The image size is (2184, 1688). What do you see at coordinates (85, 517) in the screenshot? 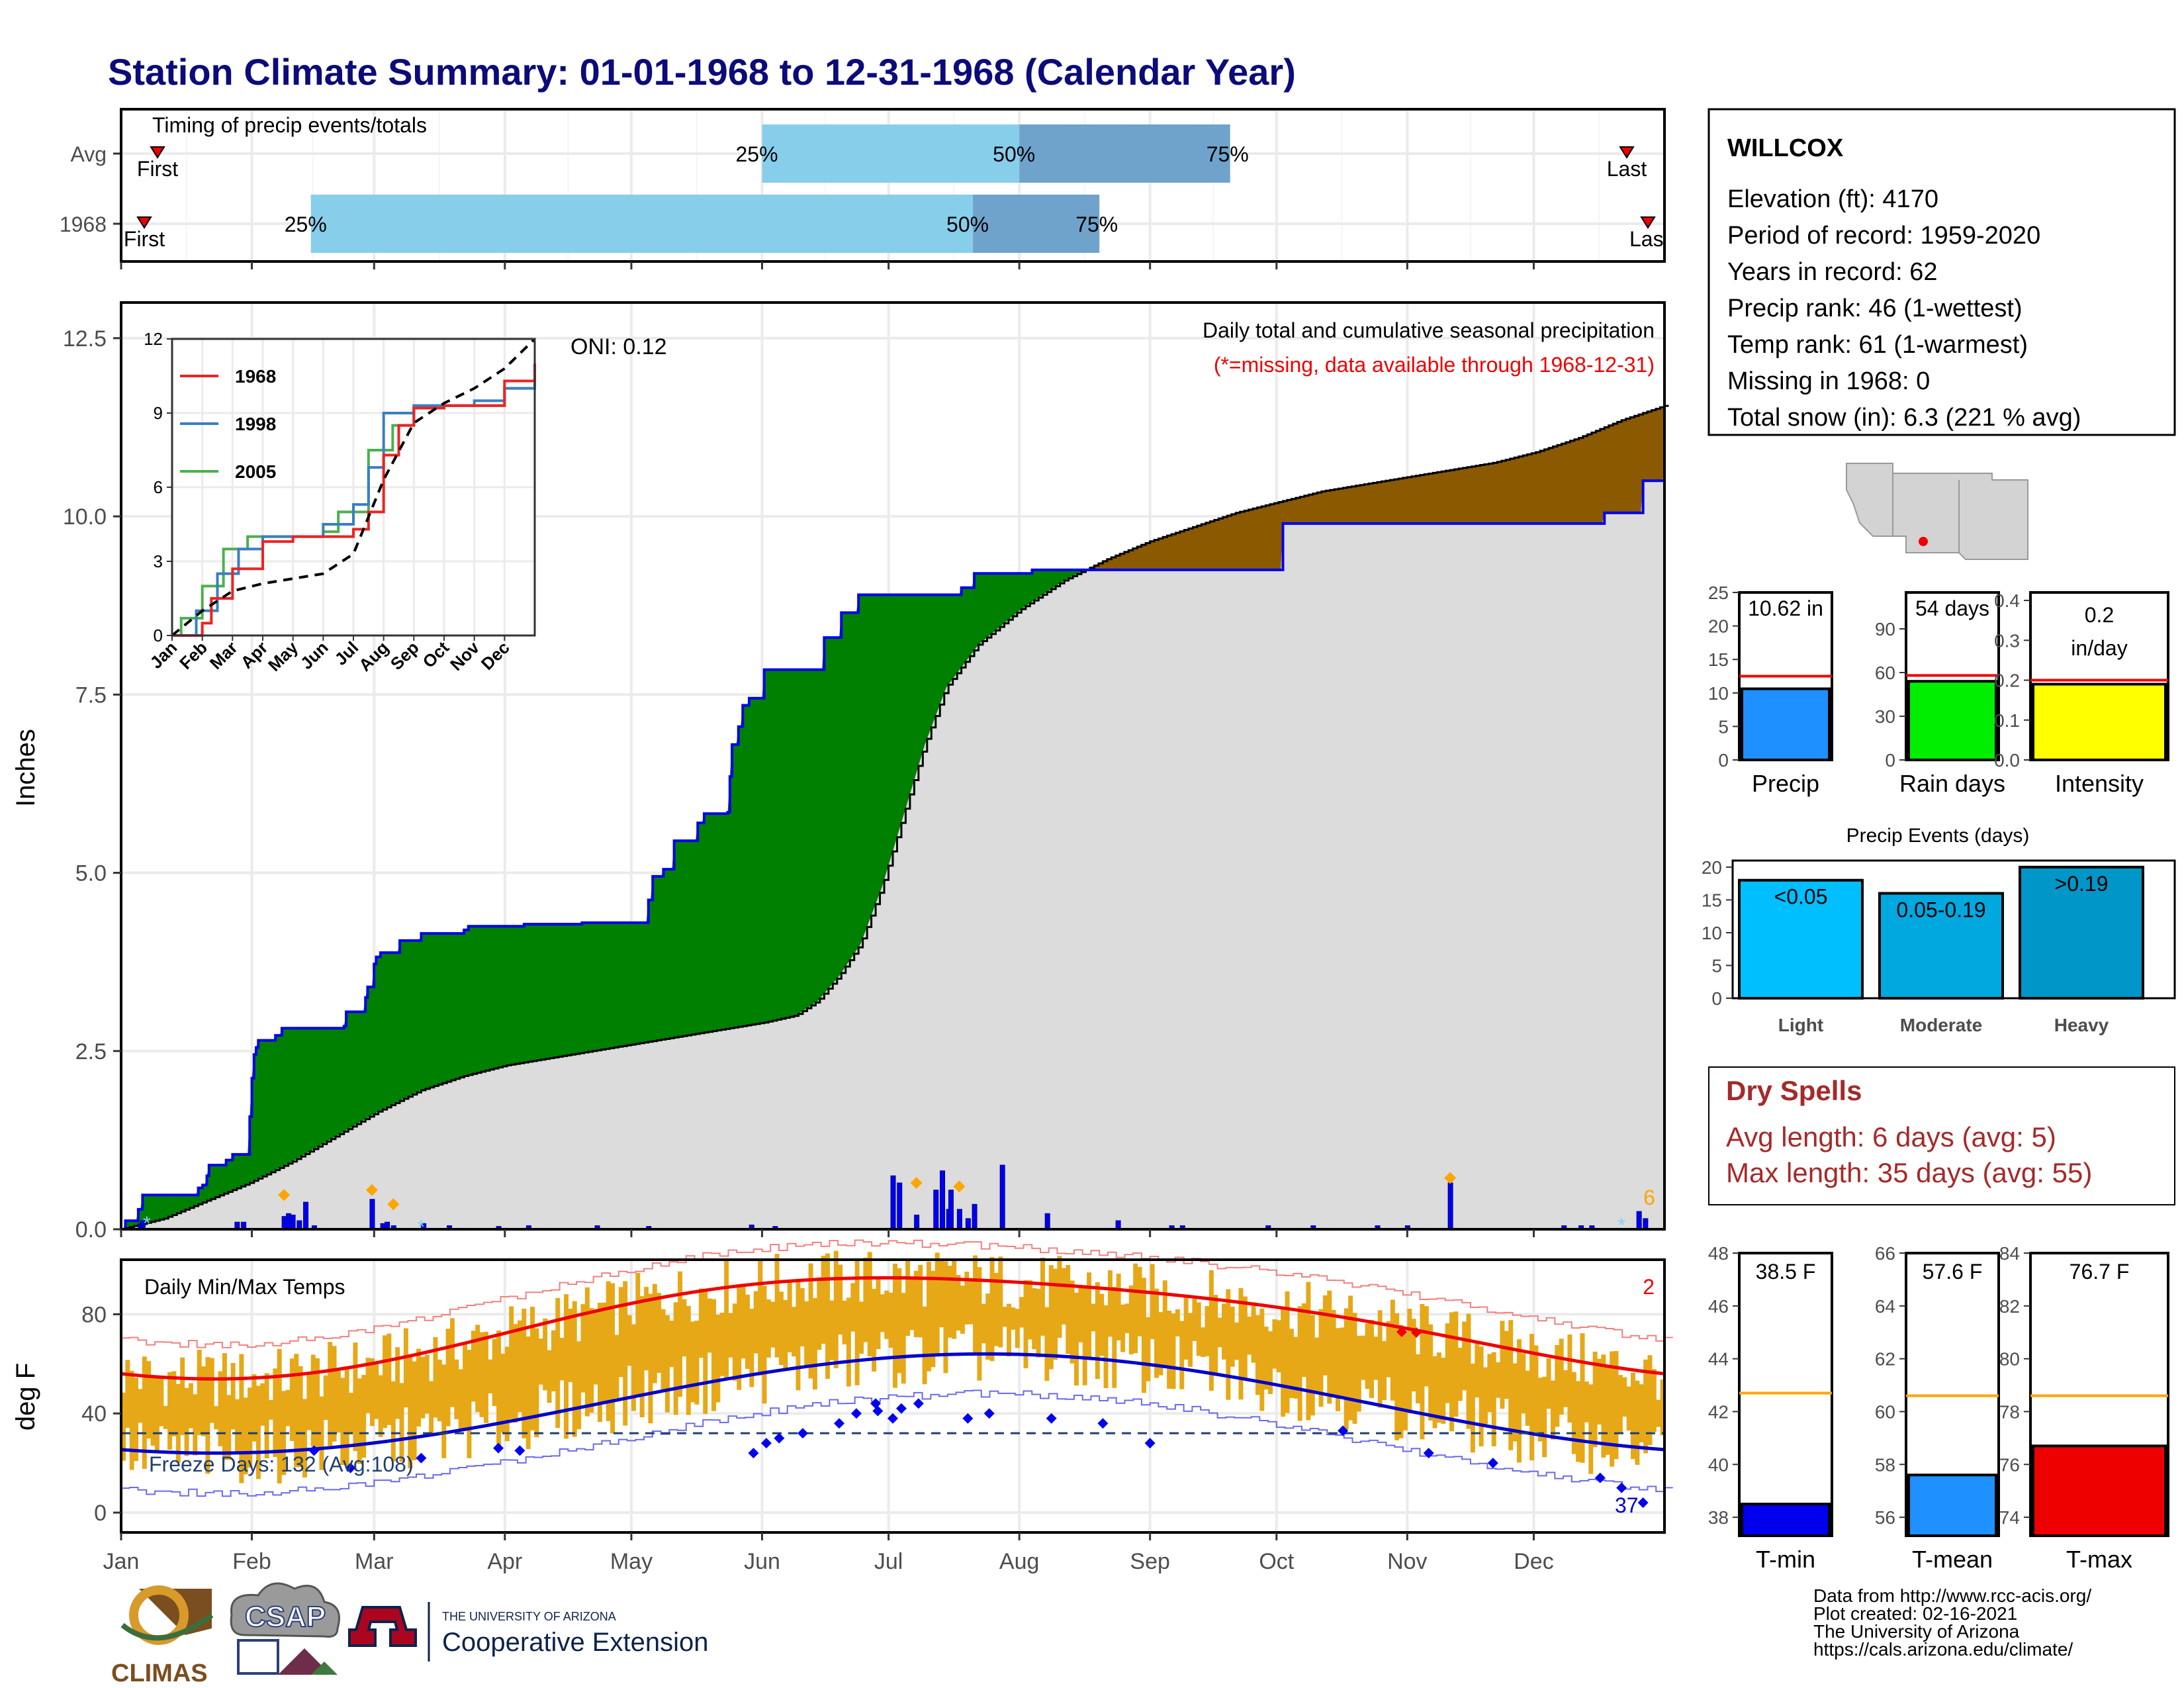
I see `y-tick-label: 10.0` at bounding box center [85, 517].